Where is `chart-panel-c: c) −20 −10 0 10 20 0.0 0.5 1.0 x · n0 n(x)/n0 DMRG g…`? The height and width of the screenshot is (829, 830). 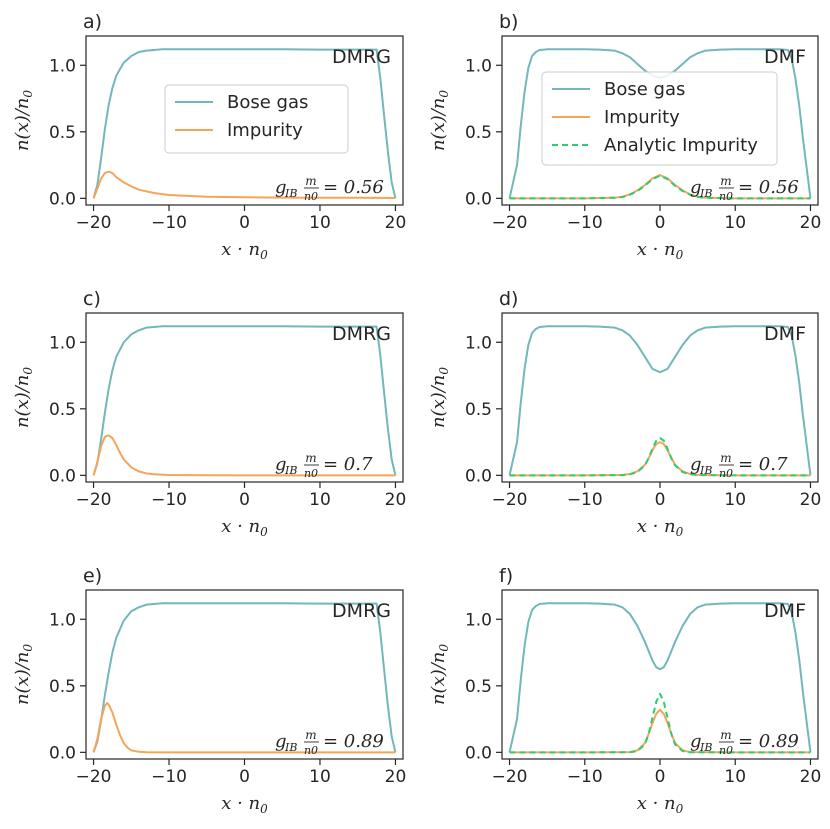
chart-panel-c: c) −20 −10 0 10 20 0.0 0.5 1.0 x · n0 n(x)/n0 DMRG g… is located at coordinates (209, 413).